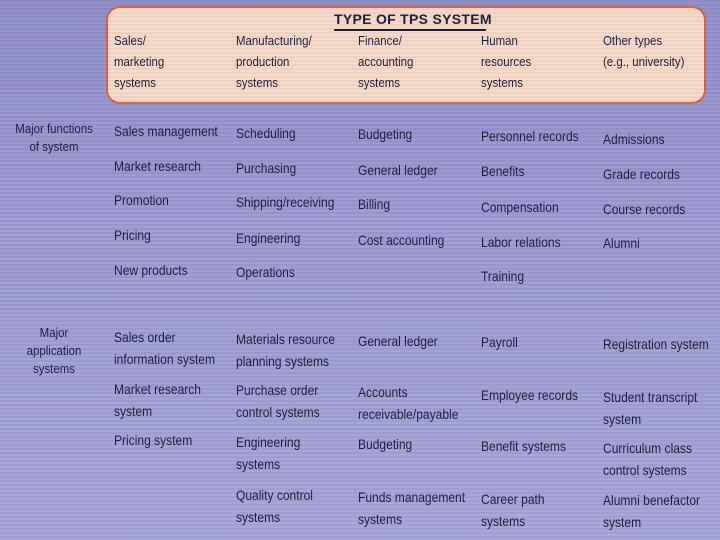  Describe the element at coordinates (283, 361) in the screenshot. I see `table-cell: planning systems` at that location.